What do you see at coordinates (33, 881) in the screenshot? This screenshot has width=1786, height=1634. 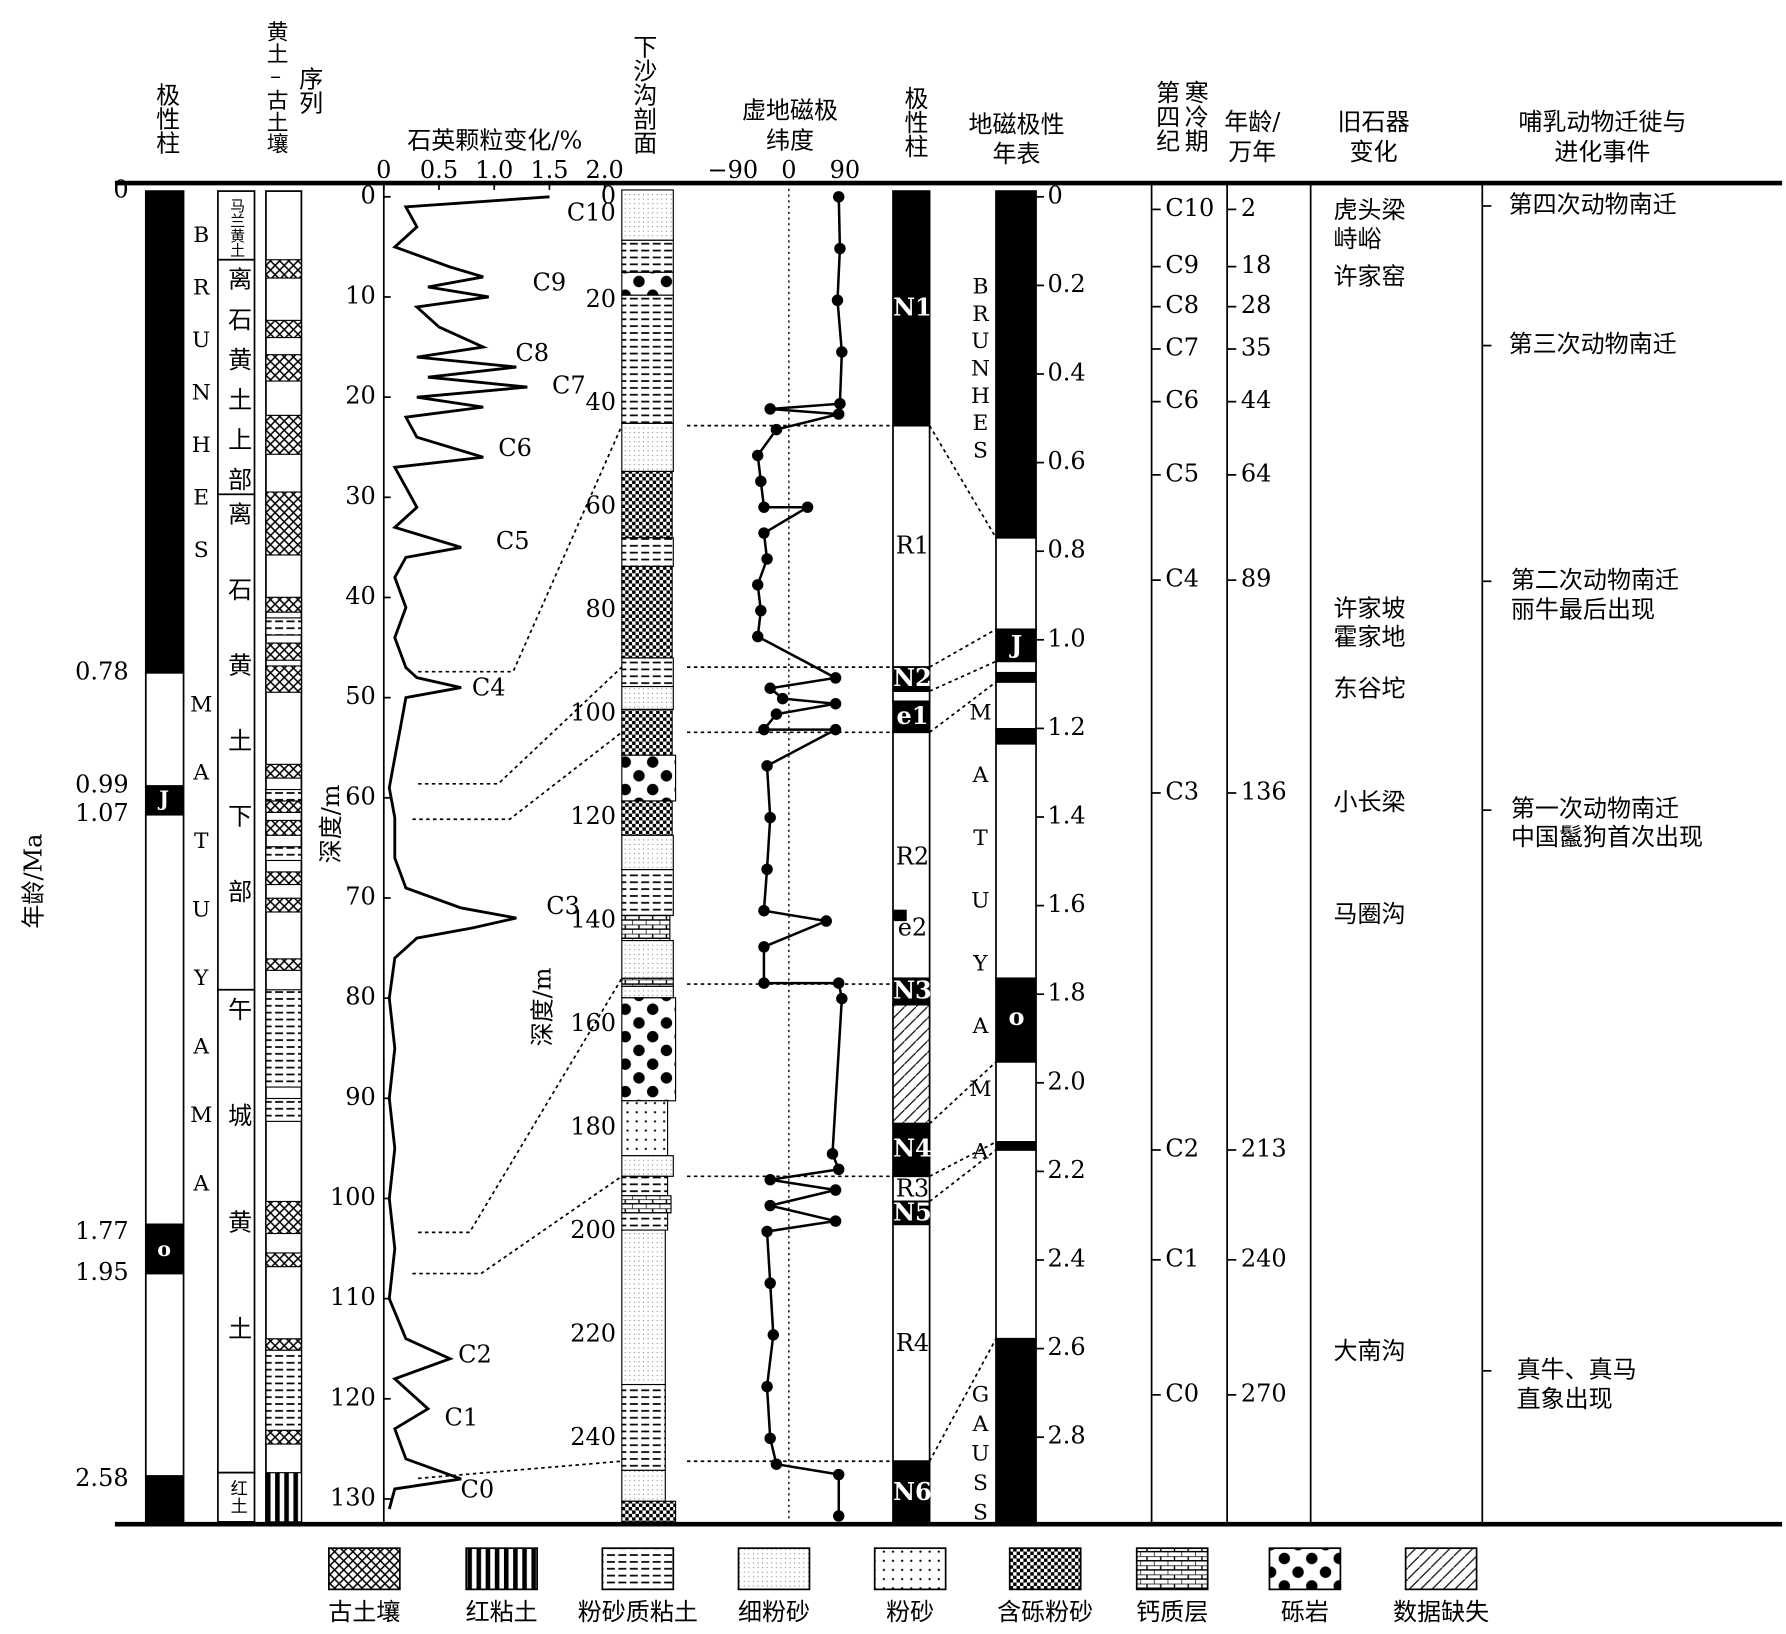 I see `axis-title: 年龄/Ma` at bounding box center [33, 881].